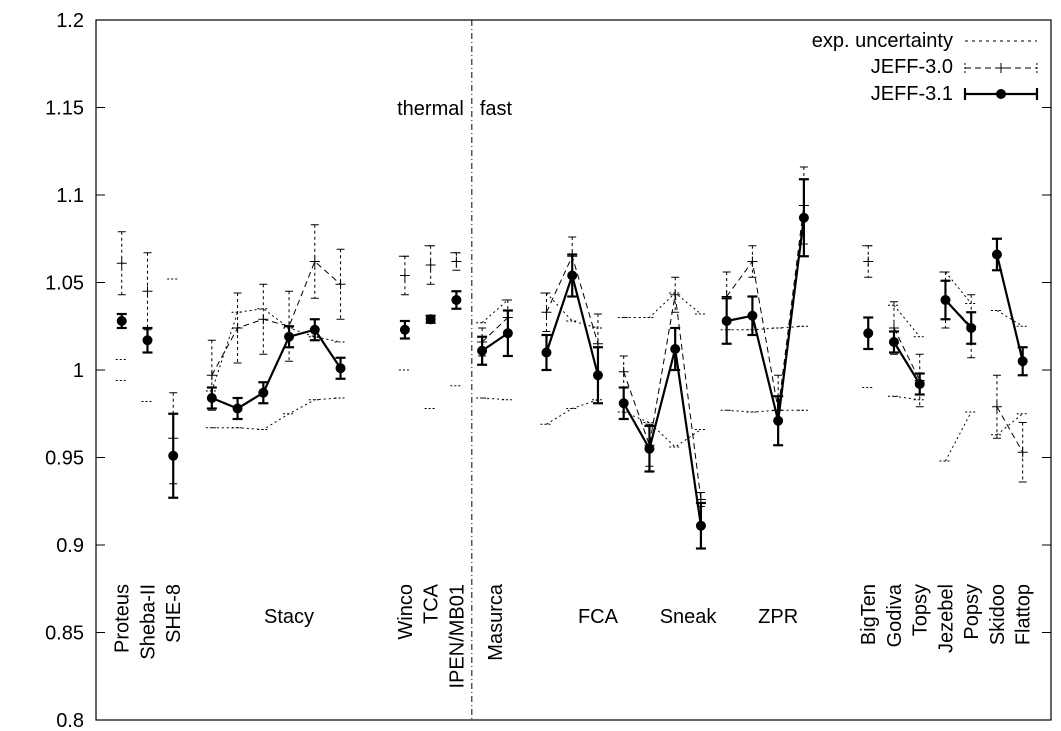 This screenshot has height=731, width=1061. I want to click on legend-label-jeff30: JEFF-3.0, so click(912, 67).